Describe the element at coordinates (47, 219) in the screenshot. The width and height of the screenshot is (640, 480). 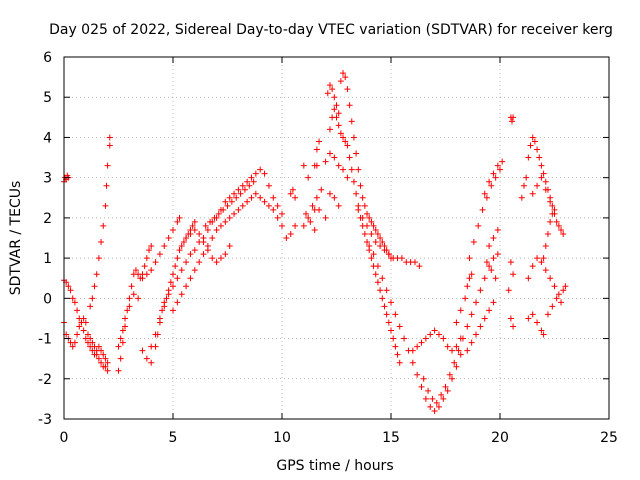
I see `y-tick-label: 2` at that location.